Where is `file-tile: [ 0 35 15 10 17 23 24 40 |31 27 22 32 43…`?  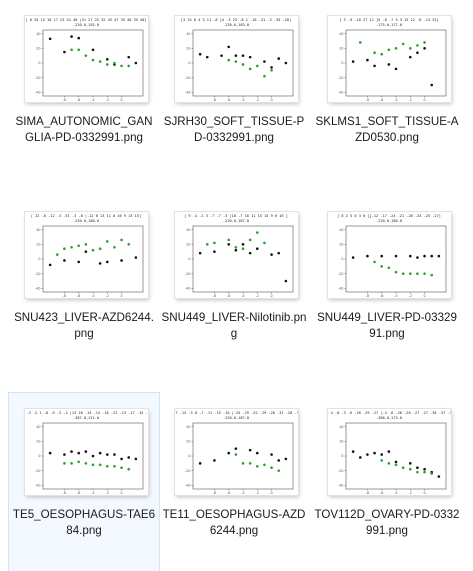
file-tile: [ 0 35 15 10 17 23 24 40 |31 27 22 32 43… is located at coordinates (84, 89).